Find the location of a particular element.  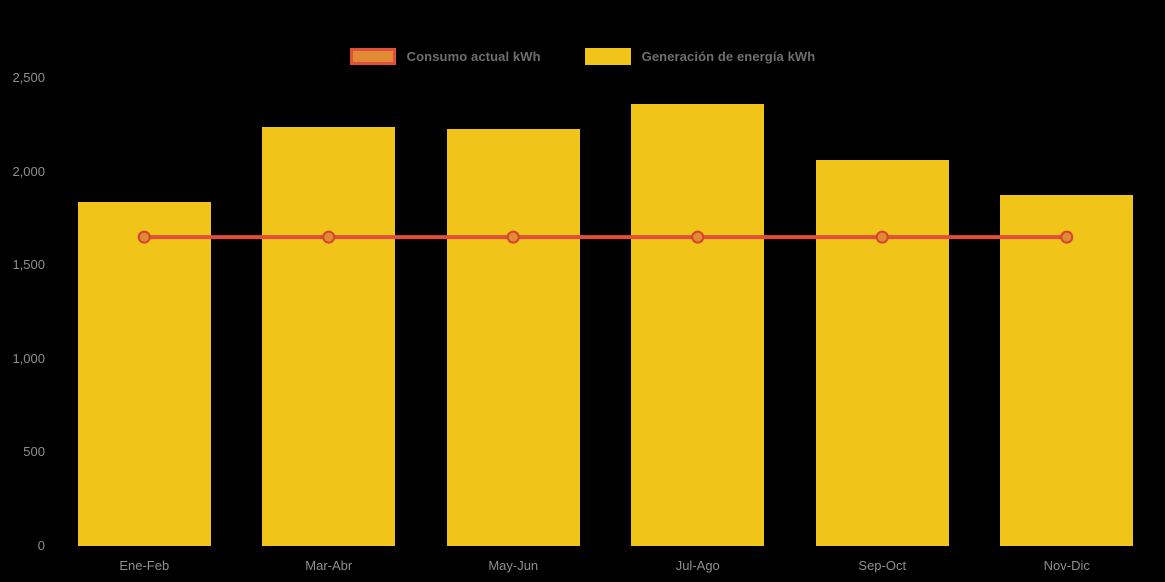

y-tick-label: 1,500 is located at coordinates (28, 265).